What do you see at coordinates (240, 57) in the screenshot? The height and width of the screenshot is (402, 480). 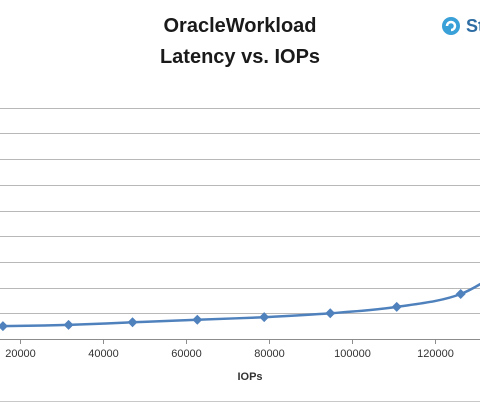 I see `chart-subtitle: Latency vs. IOPs` at bounding box center [240, 57].